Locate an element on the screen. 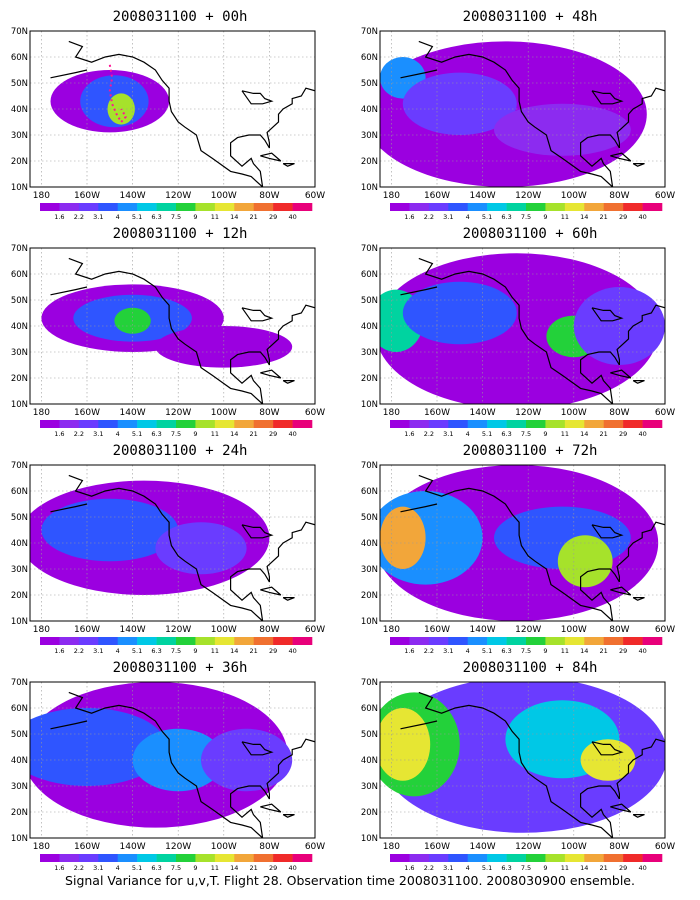 This screenshot has height=900, width=700. lon-label: 180 is located at coordinates (391, 196).